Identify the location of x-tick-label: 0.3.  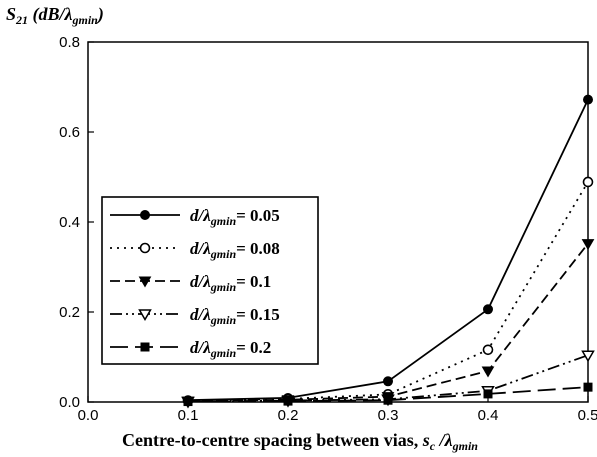
(388, 415).